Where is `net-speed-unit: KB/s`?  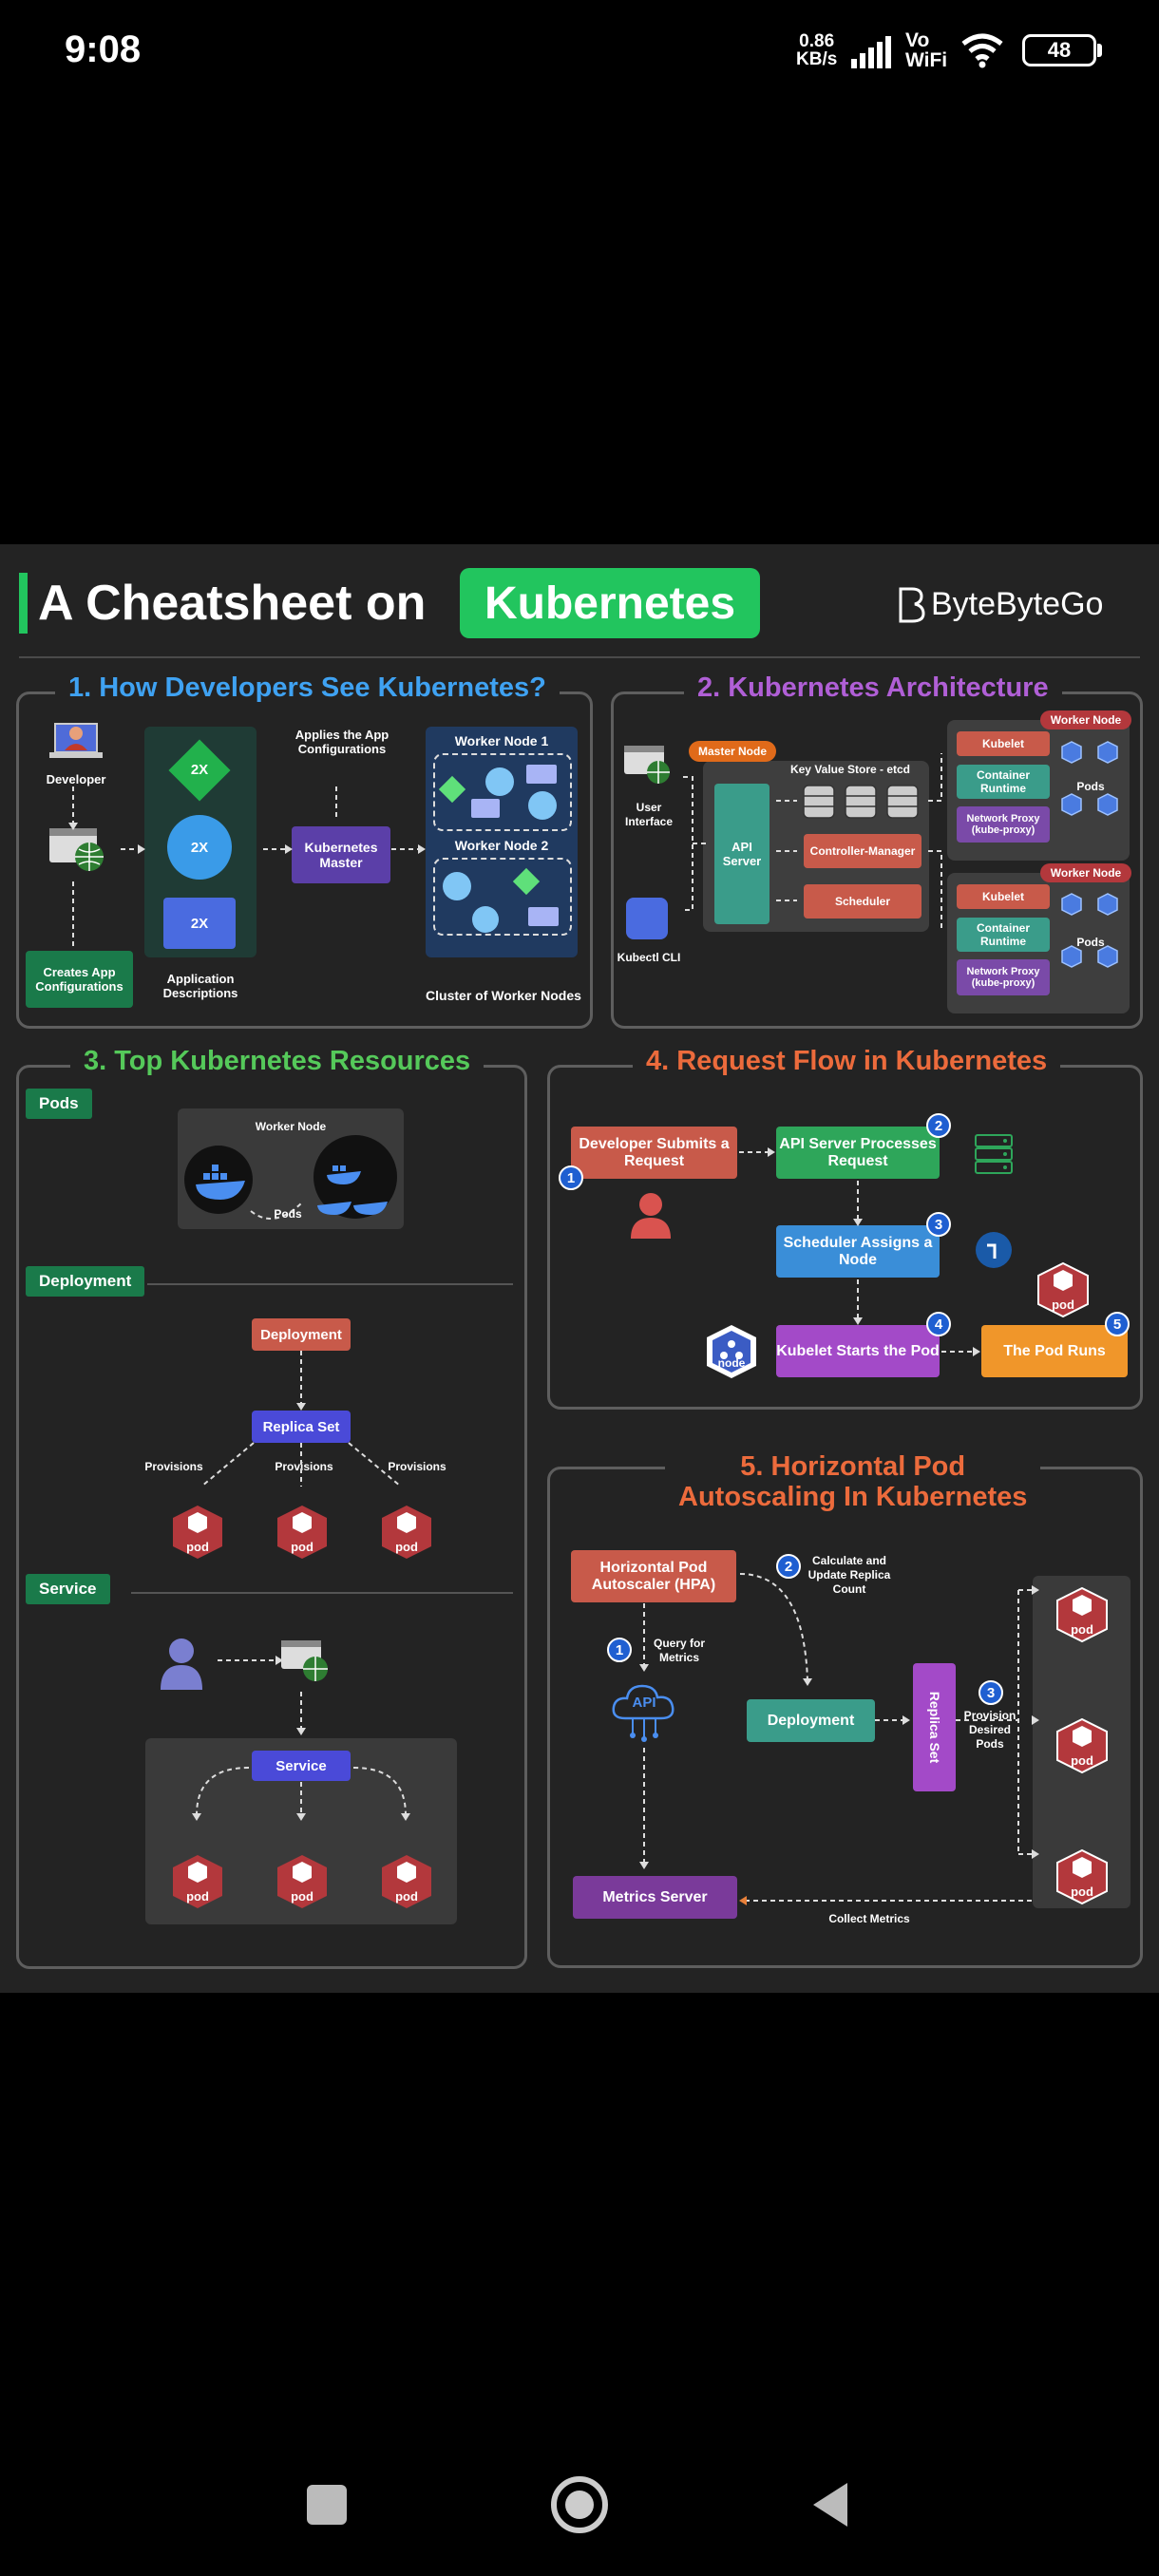 net-speed-unit: KB/s is located at coordinates (817, 59).